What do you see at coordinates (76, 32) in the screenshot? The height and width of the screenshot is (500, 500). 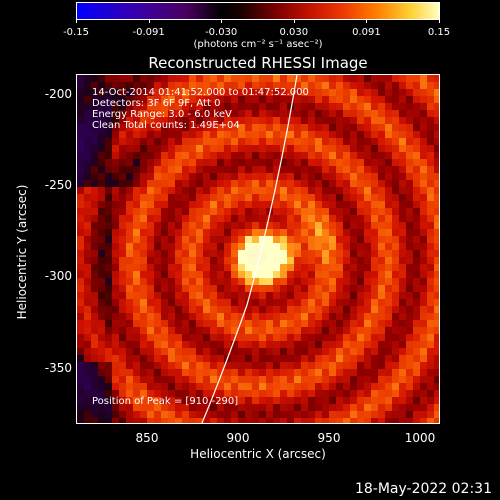 I see `colorbar-tick-label: -0.15` at bounding box center [76, 32].